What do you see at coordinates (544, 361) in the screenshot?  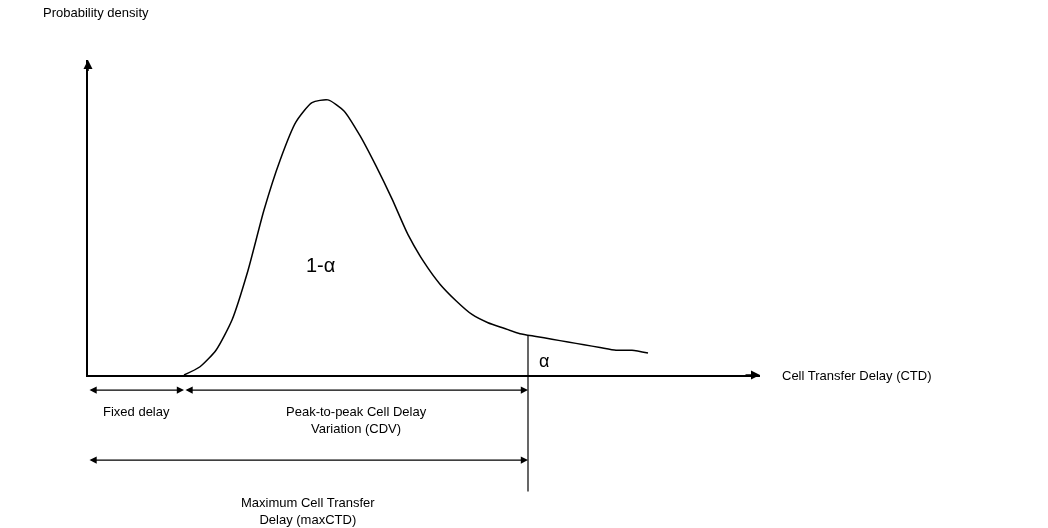 I see `annotation: α` at bounding box center [544, 361].